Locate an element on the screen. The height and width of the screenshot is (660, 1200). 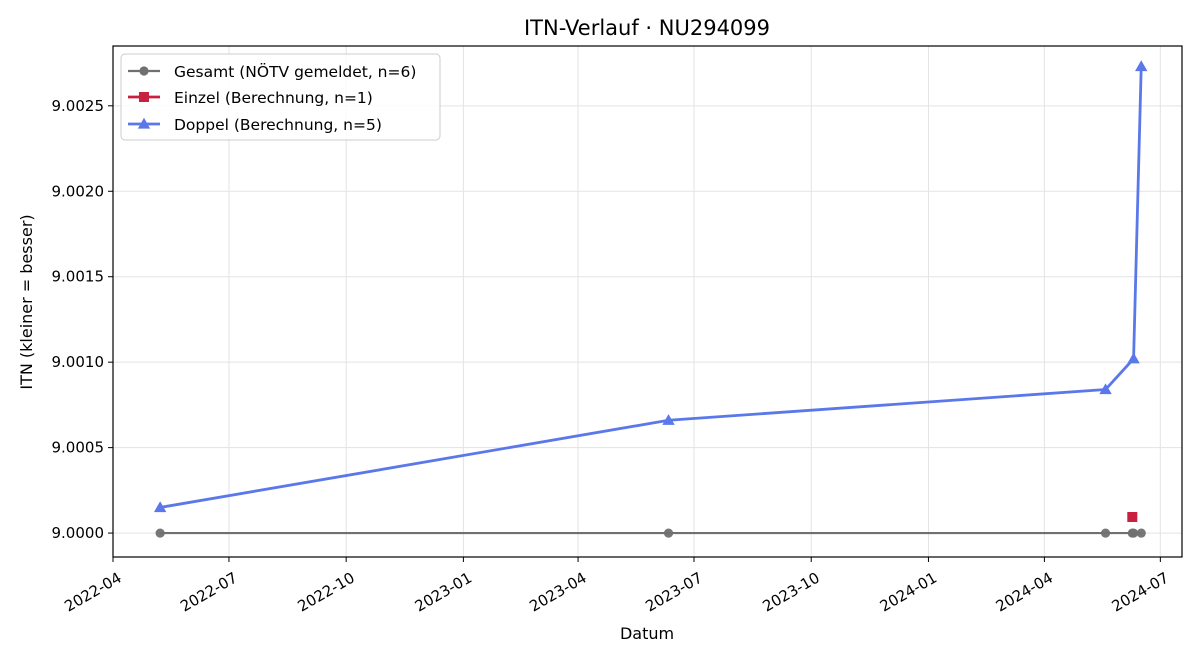
legend-marker-einzel is located at coordinates (144, 97).